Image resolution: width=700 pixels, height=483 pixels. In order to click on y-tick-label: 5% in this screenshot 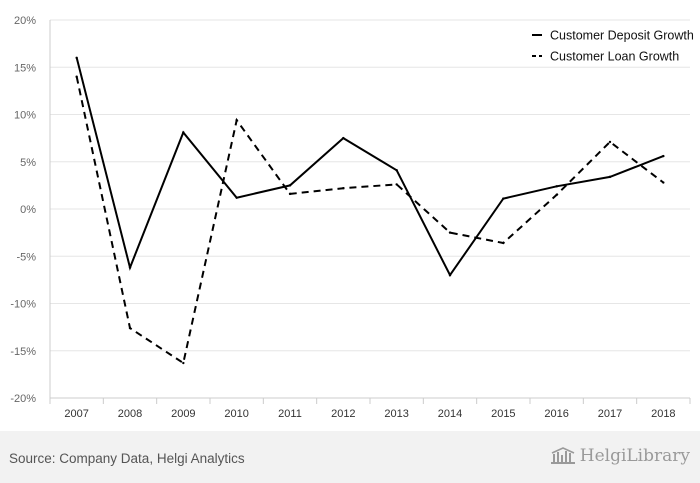, I will do `click(28, 163)`.